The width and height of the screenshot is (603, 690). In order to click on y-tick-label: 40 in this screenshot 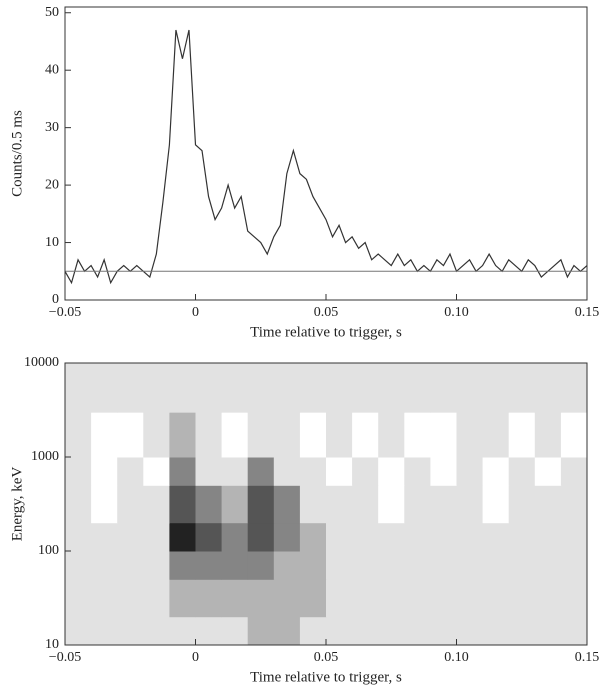, I will do `click(52, 69)`.